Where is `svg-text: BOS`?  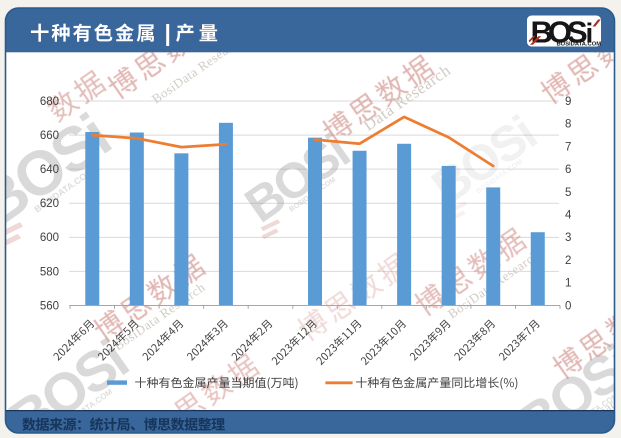 svg-text: BOS is located at coordinates (559, 32).